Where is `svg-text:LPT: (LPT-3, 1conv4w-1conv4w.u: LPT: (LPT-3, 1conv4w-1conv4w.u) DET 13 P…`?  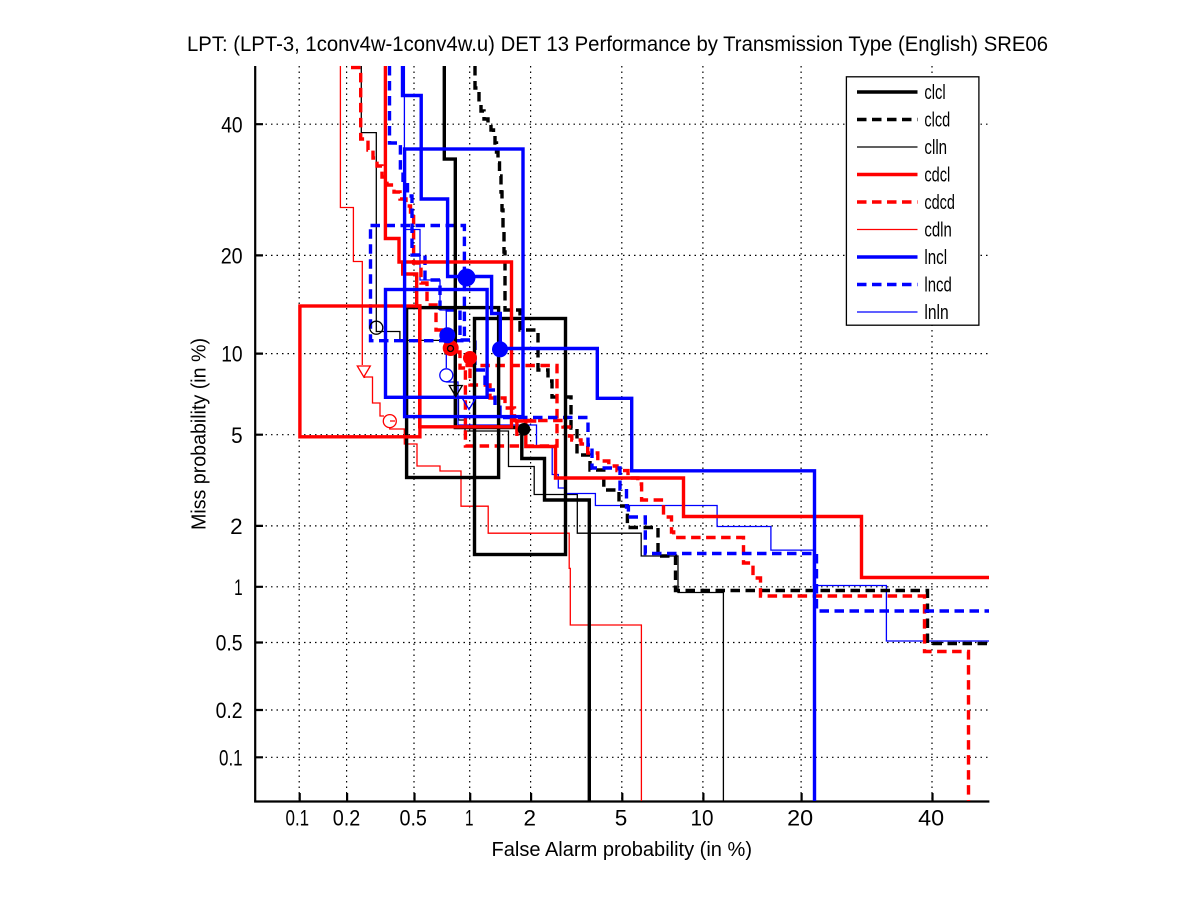 svg-text:LPT: (LPT-3, 1conv4w-1conv4w.u: LPT: (LPT-3, 1conv4w-1conv4w.u) DET 13 P… is located at coordinates (617, 44).